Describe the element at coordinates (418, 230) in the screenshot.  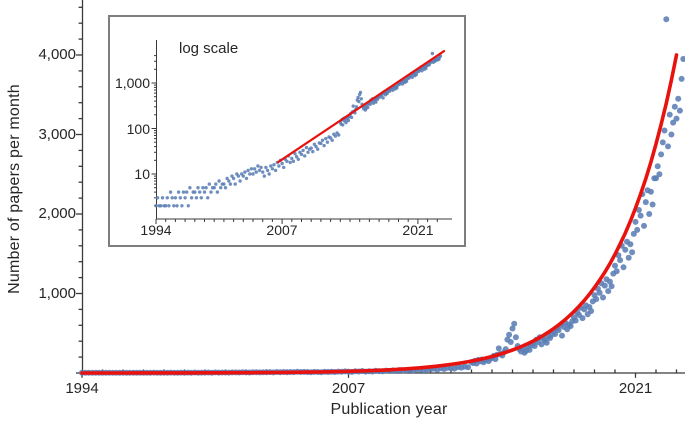
I see `inset-x-tick-label-2021: 2021` at that location.